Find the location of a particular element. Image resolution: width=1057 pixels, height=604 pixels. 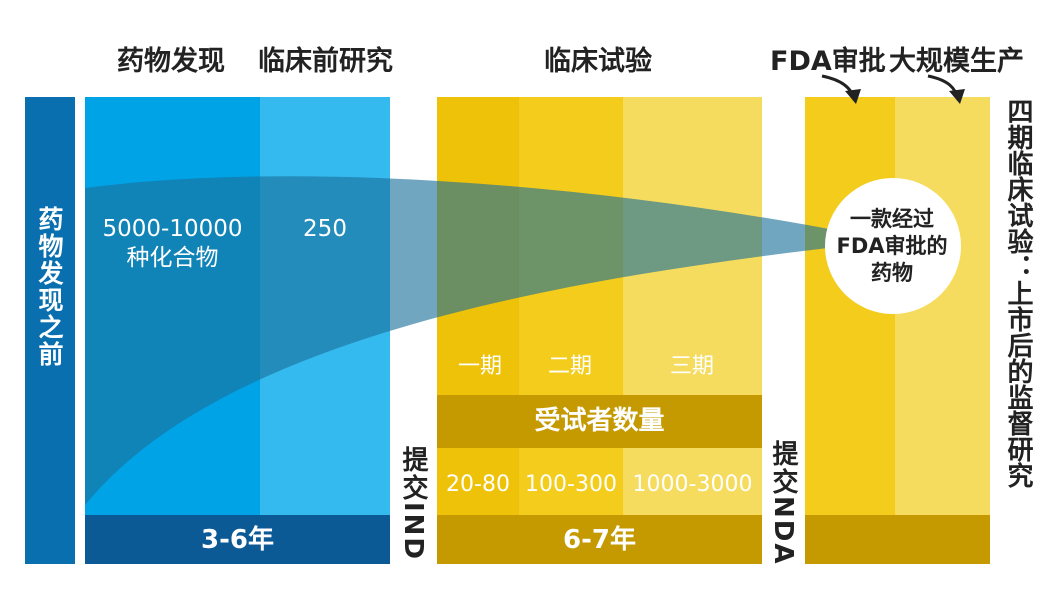

discovery-duration-bar is located at coordinates (237, 539).